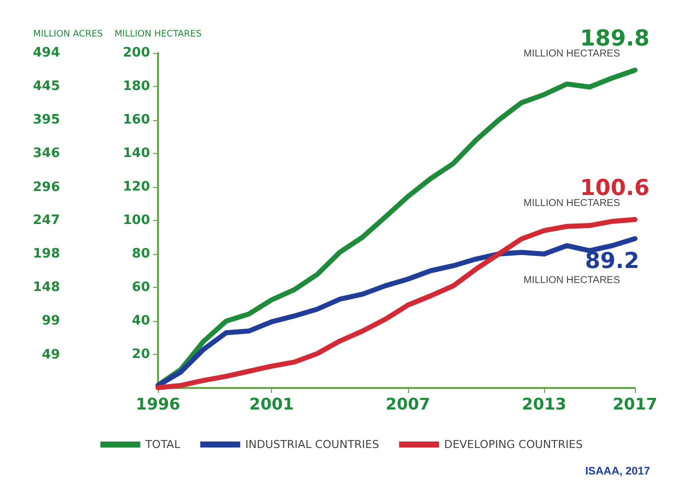 The image size is (683, 491). Describe the element at coordinates (141, 287) in the screenshot. I see `y-tick-label: 60` at that location.